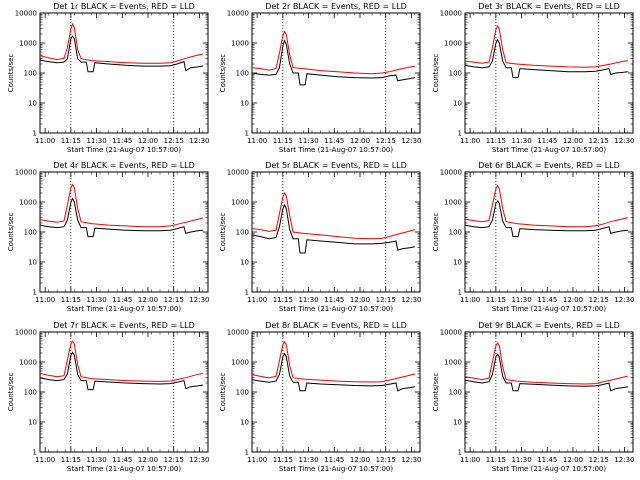 Image resolution: width=640 pixels, height=480 pixels. Describe the element at coordinates (124, 6) in the screenshot. I see `panel-title: Det 1r BLACK = Events, RED = LLD` at that location.